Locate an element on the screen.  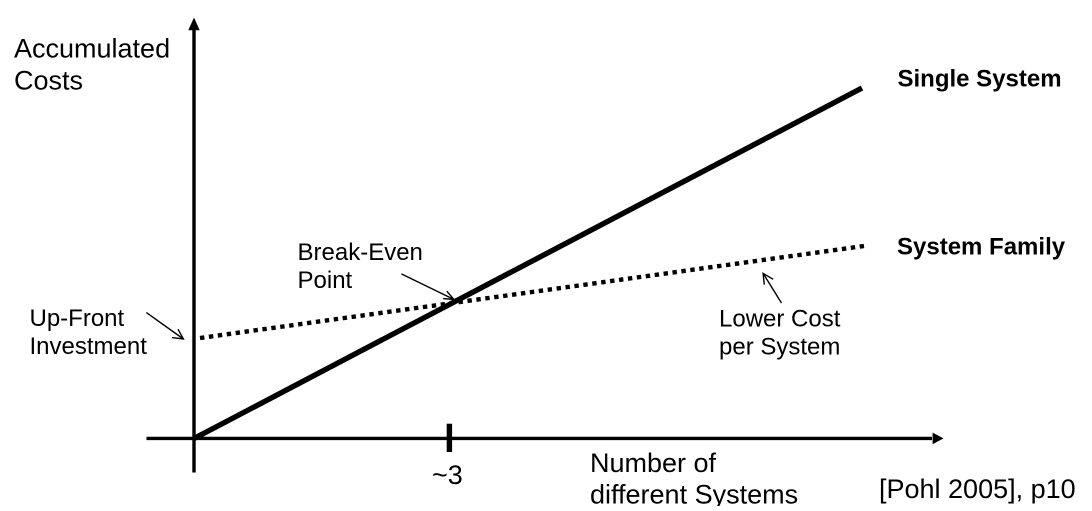
svg-text: System Family is located at coordinates (981, 247).